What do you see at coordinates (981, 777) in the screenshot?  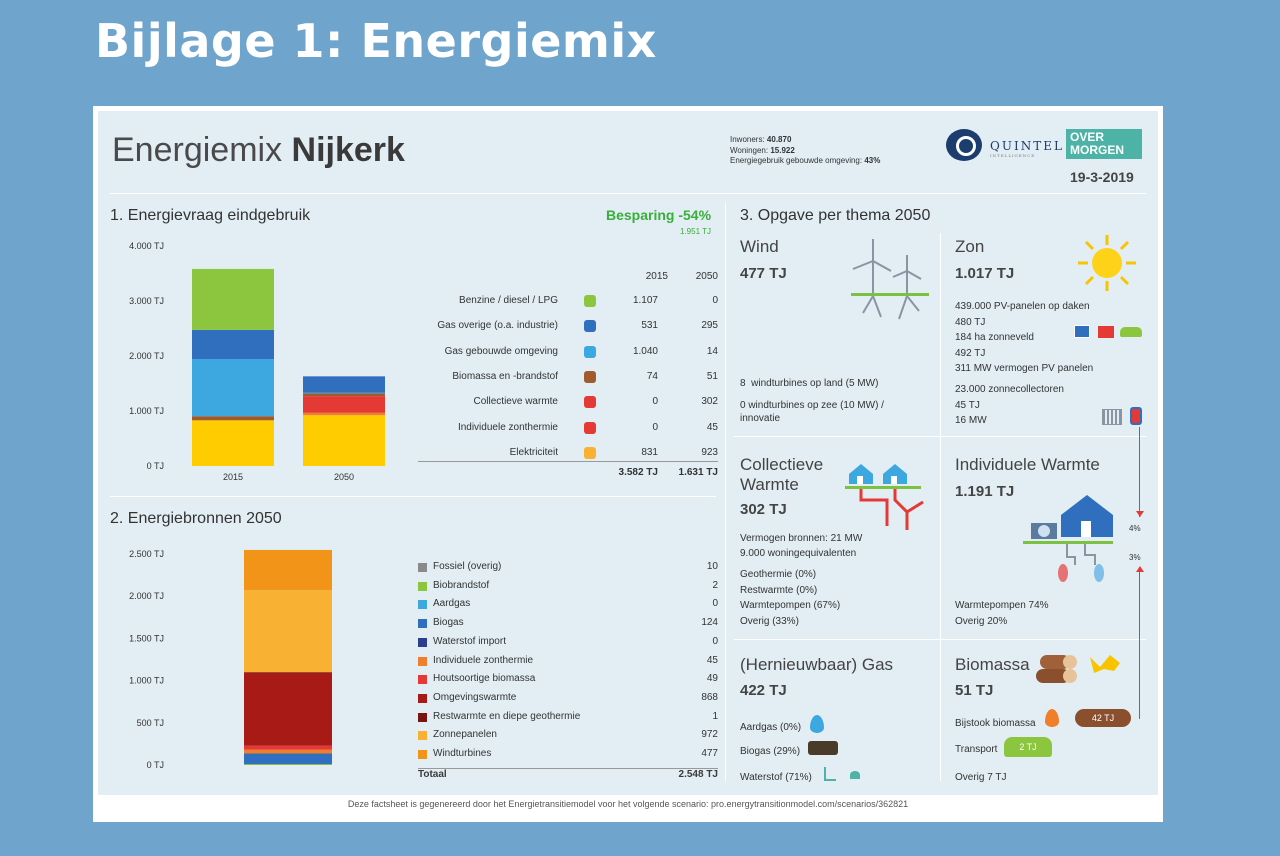 I see `biomassa-overig: Overig 7 TJ` at bounding box center [981, 777].